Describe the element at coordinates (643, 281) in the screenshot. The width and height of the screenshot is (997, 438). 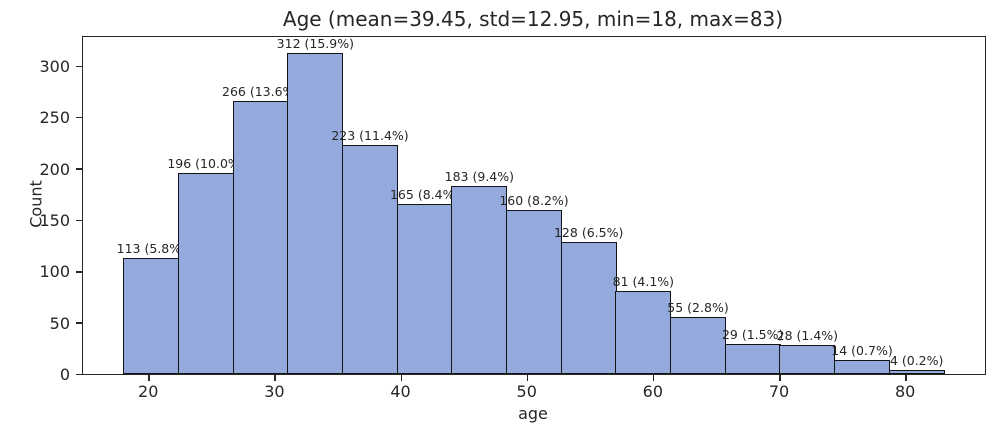
I see `bar-value-label: 81 (4.1%)` at that location.